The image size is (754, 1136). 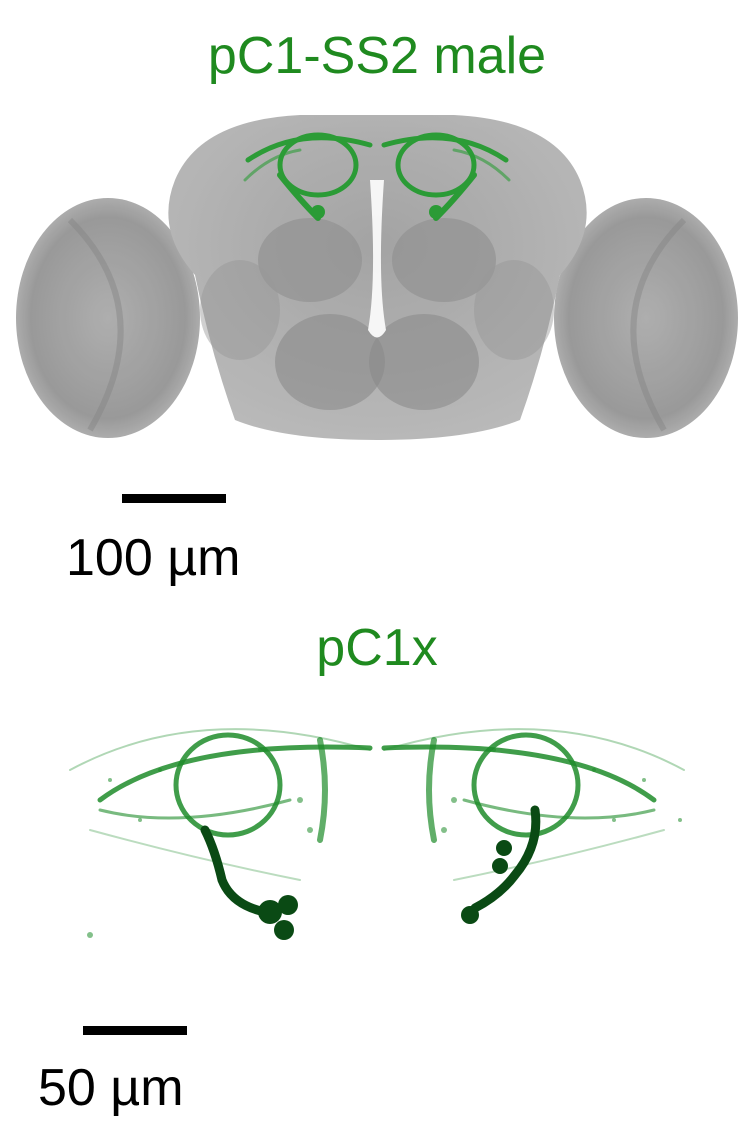 I want to click on cell-bodies, so click(x=385, y=890).